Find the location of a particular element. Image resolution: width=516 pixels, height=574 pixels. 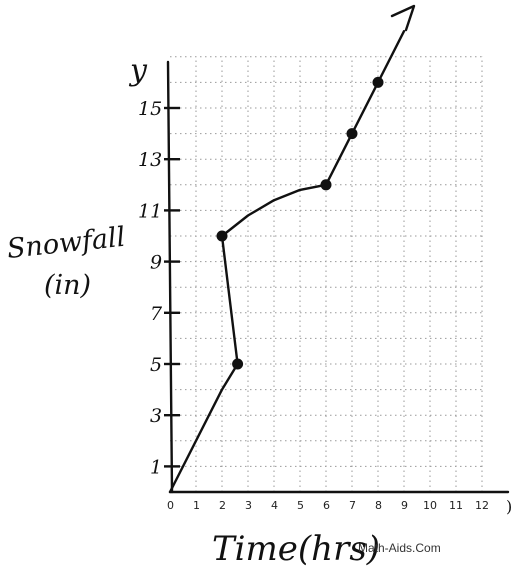

y-tick-label: 9 is located at coordinates (156, 263).